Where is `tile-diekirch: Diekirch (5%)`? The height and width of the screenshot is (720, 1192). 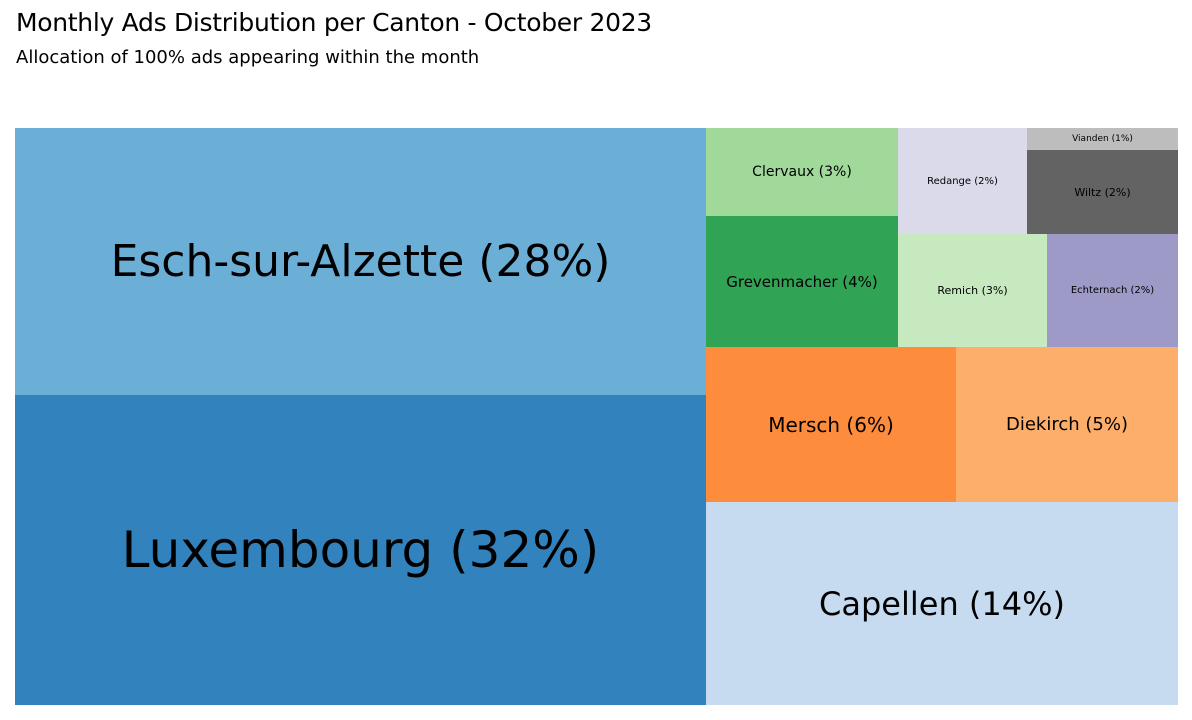 tile-diekirch: Diekirch (5%) is located at coordinates (1067, 424).